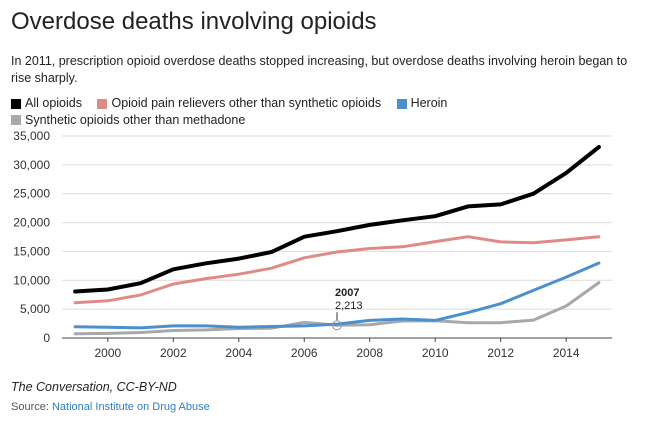  What do you see at coordinates (566, 353) in the screenshot?
I see `x-tick-label: 2014` at bounding box center [566, 353].